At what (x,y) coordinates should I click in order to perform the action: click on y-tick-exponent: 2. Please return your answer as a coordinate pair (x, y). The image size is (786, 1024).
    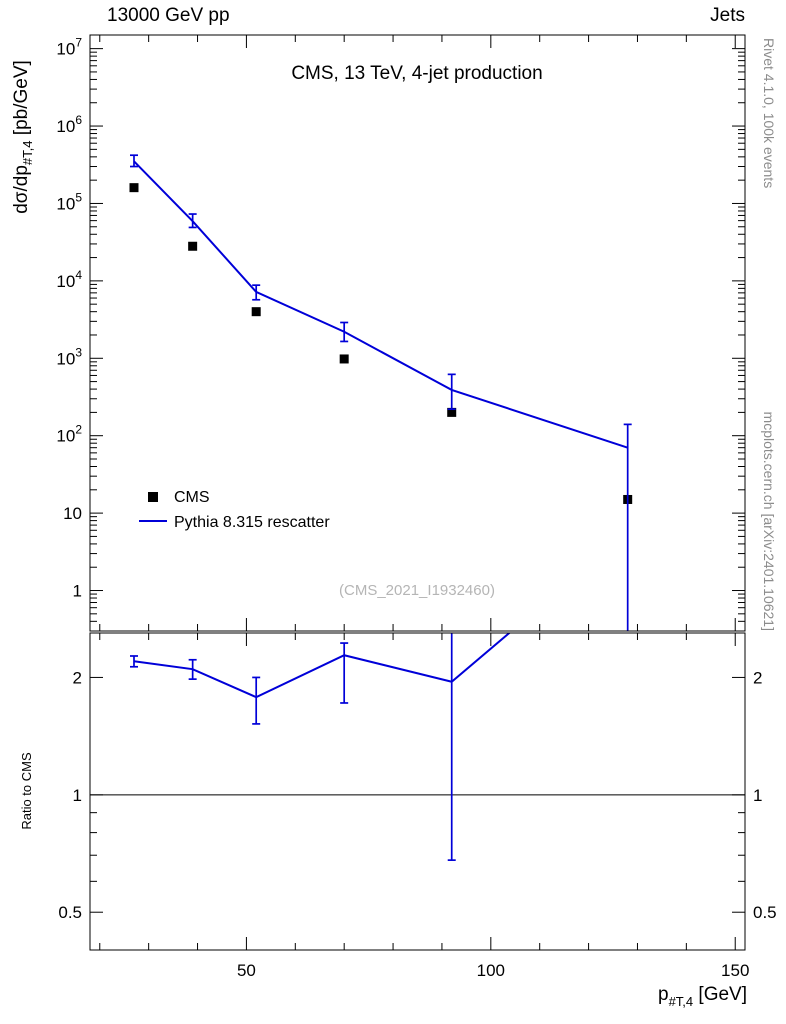
    Looking at the image, I should click on (78, 430).